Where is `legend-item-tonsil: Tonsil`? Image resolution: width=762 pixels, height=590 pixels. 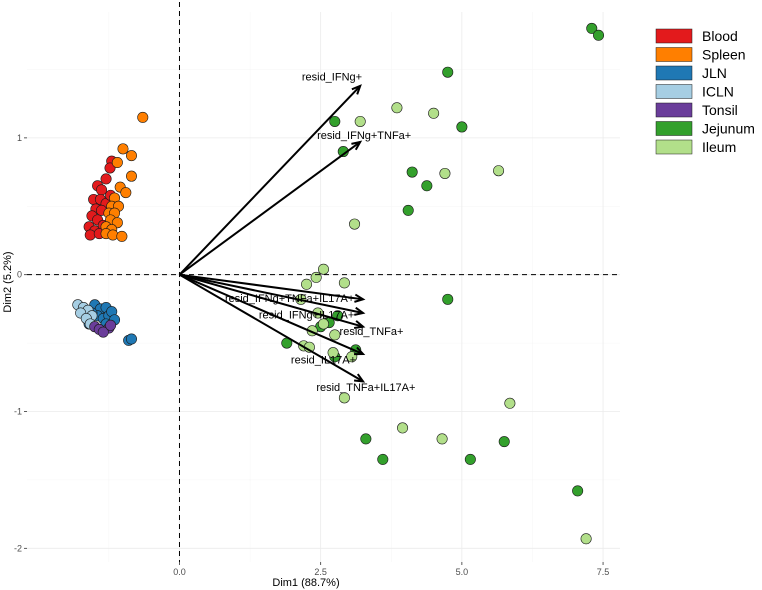 legend-item-tonsil: Tonsil is located at coordinates (696, 110).